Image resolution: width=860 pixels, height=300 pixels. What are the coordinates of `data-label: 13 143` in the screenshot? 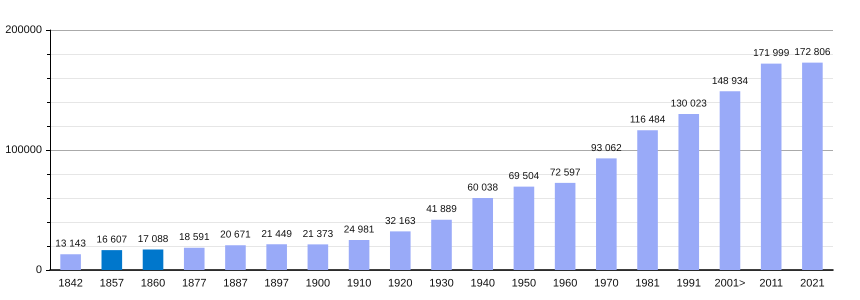 It's located at (70, 244).